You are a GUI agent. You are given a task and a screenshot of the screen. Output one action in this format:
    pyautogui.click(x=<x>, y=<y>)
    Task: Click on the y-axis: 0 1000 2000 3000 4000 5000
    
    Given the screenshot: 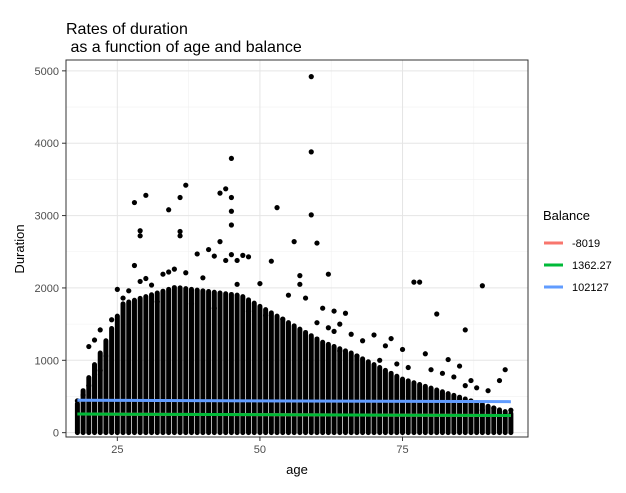 What is the action you would take?
    pyautogui.click(x=50, y=253)
    